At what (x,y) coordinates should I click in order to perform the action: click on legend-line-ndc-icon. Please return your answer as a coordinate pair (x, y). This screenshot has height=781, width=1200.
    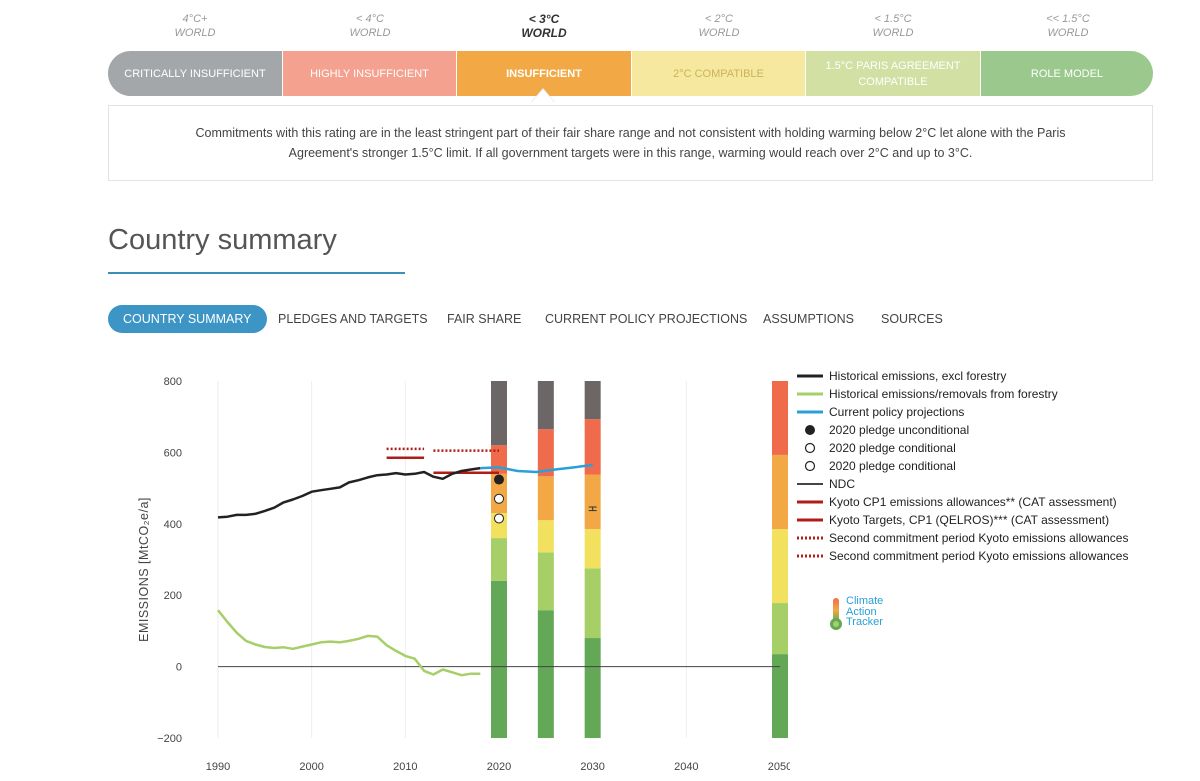
    Looking at the image, I should click on (810, 484).